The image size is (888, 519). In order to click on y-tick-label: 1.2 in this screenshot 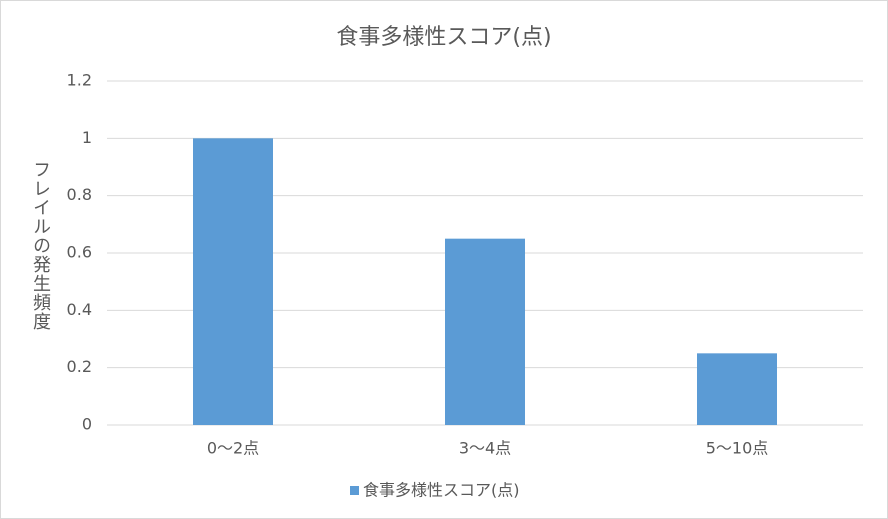, I will do `click(79, 80)`.